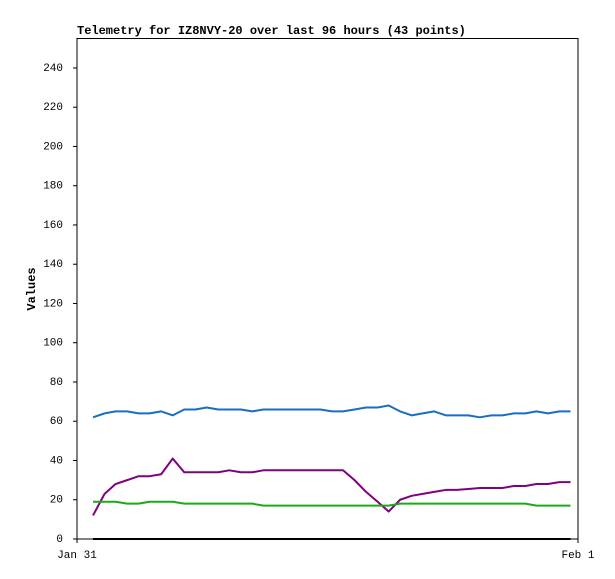  I want to click on y-tick-label: 200, so click(53, 147).